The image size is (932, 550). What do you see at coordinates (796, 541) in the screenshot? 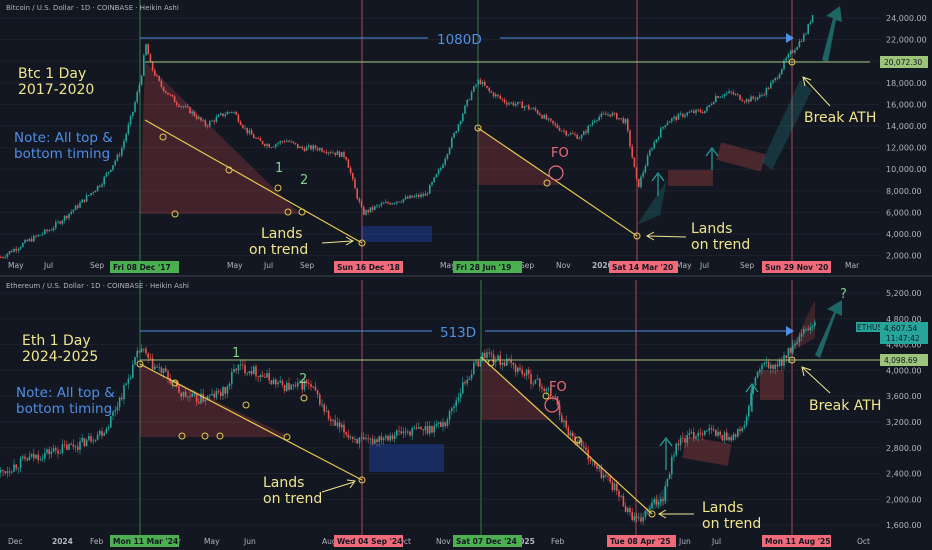
I see `eth-date-tag: Mon 11 Aug '25` at bounding box center [796, 541].